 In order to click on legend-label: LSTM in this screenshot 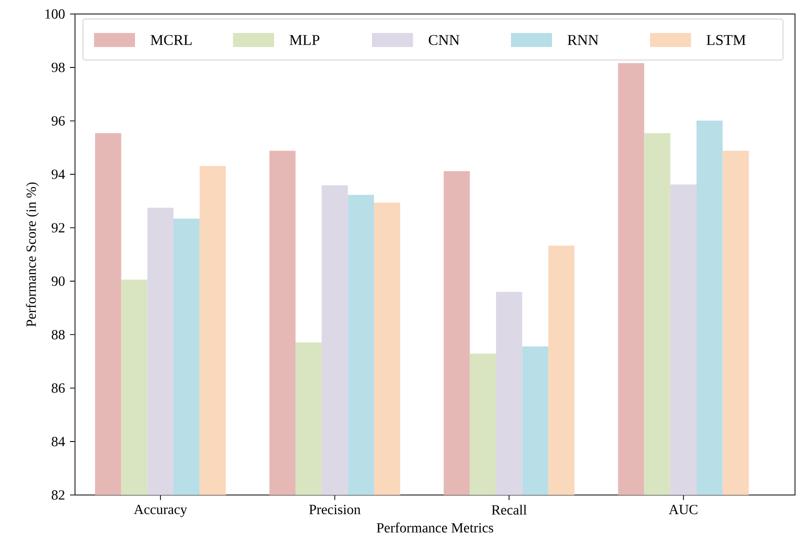, I will do `click(726, 40)`.